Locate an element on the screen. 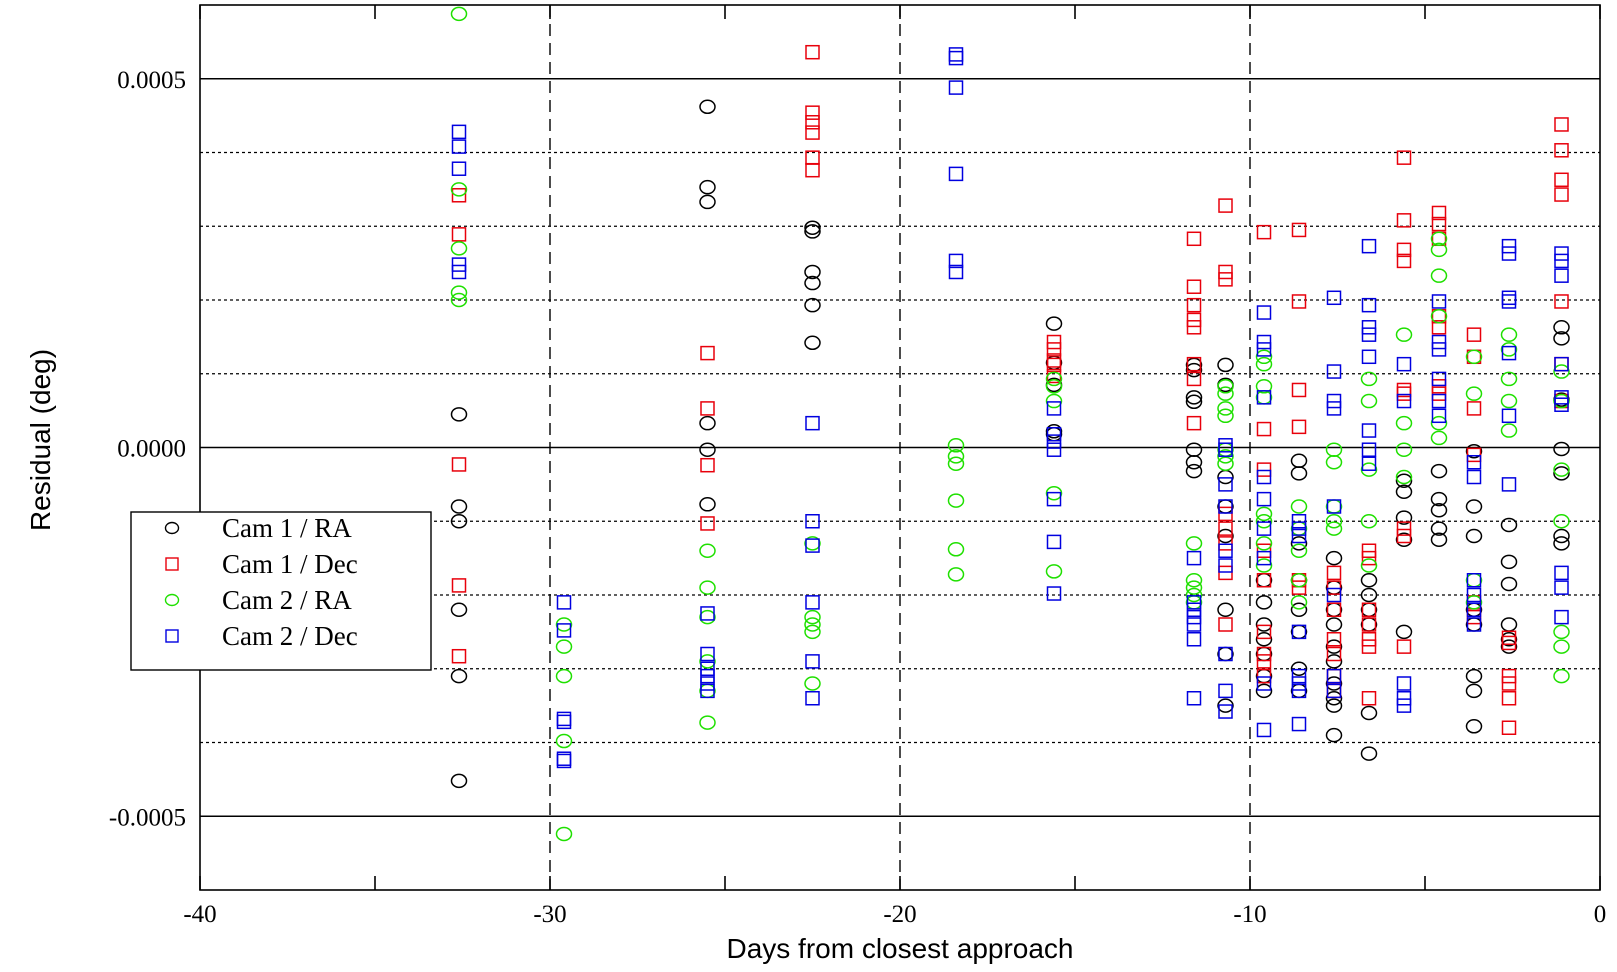 This screenshot has height=972, width=1617. legend-label: Cam 1 / Dec is located at coordinates (290, 564).